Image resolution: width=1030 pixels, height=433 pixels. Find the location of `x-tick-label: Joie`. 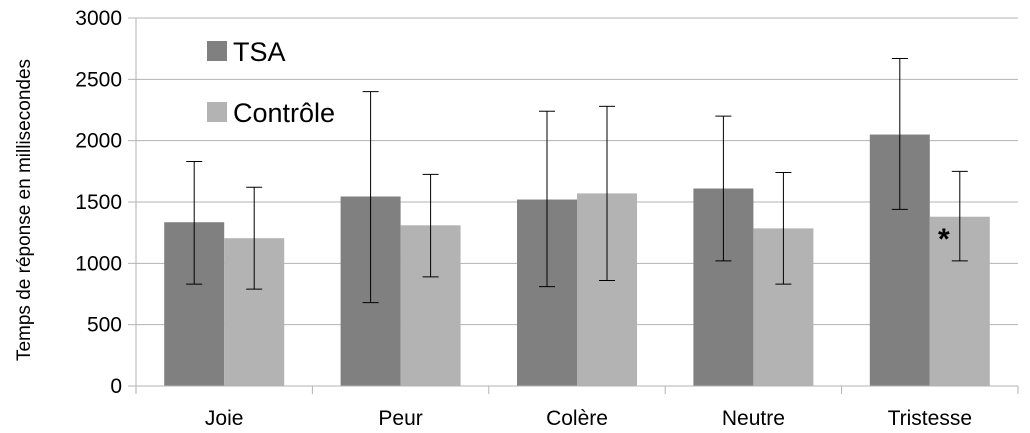

x-tick-label: Joie is located at coordinates (224, 418).